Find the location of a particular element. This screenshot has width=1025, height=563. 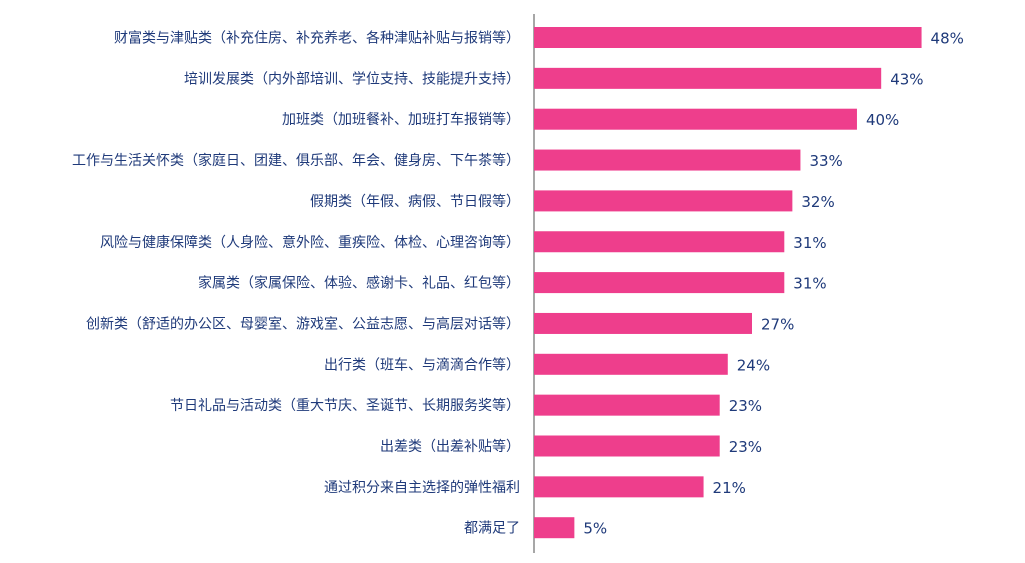

category-label: 出差类（出差补贴等） is located at coordinates (450, 446).